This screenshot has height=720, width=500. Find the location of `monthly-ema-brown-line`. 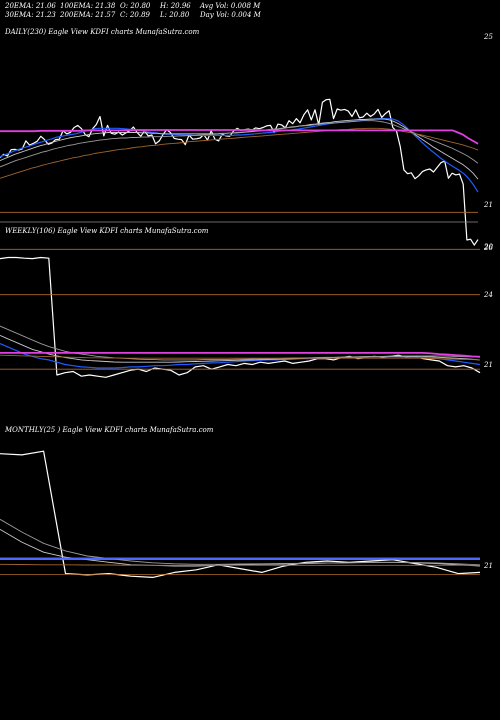

monthly-ema-brown-line is located at coordinates (240, 564).